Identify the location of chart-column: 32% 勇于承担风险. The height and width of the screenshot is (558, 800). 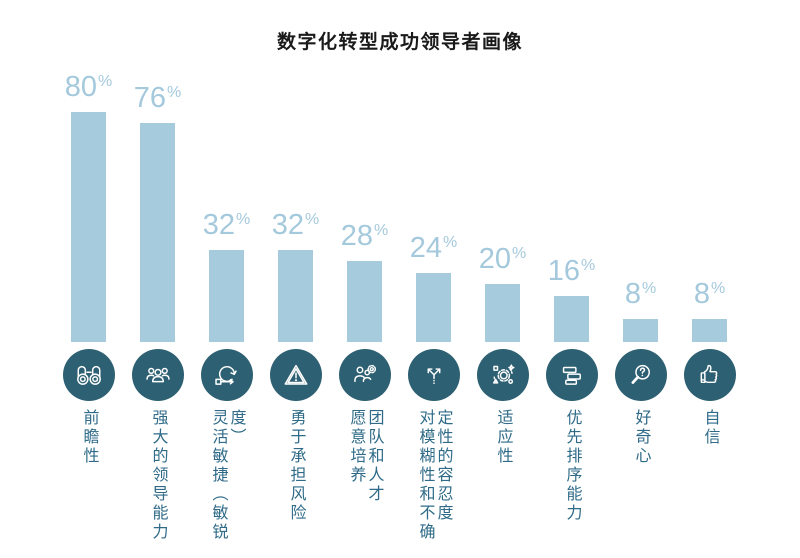
(295, 314).